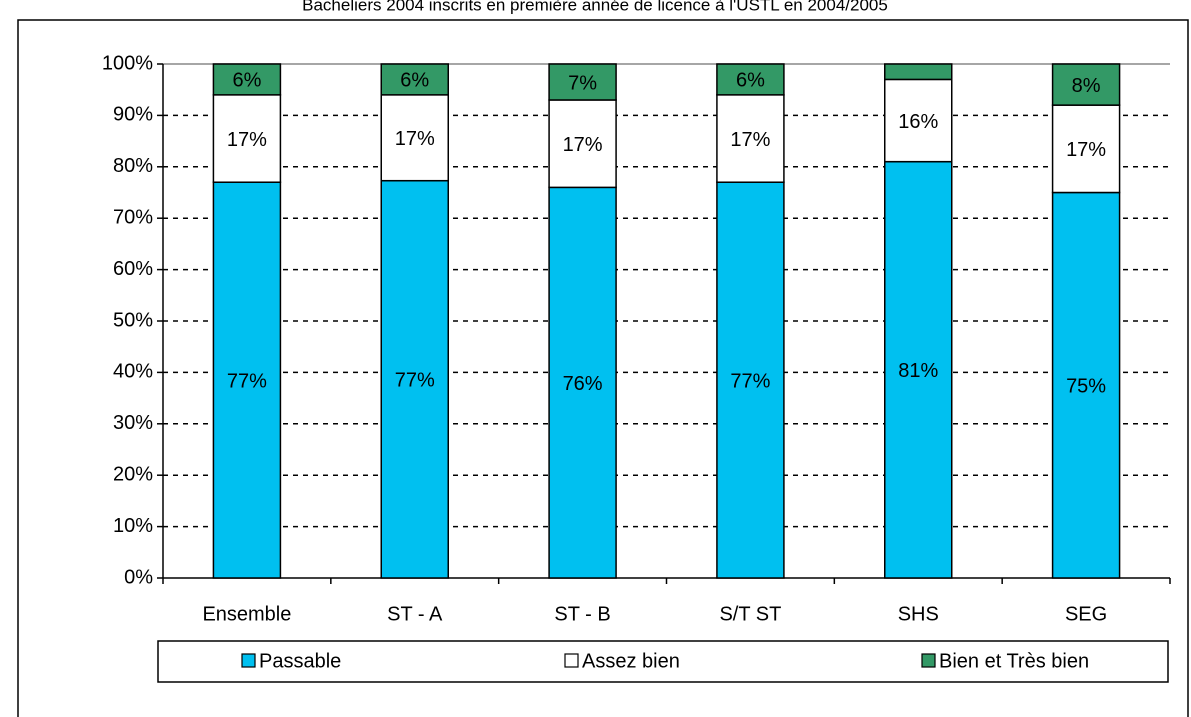 The height and width of the screenshot is (717, 1191). I want to click on data-label: 81%, so click(918, 371).